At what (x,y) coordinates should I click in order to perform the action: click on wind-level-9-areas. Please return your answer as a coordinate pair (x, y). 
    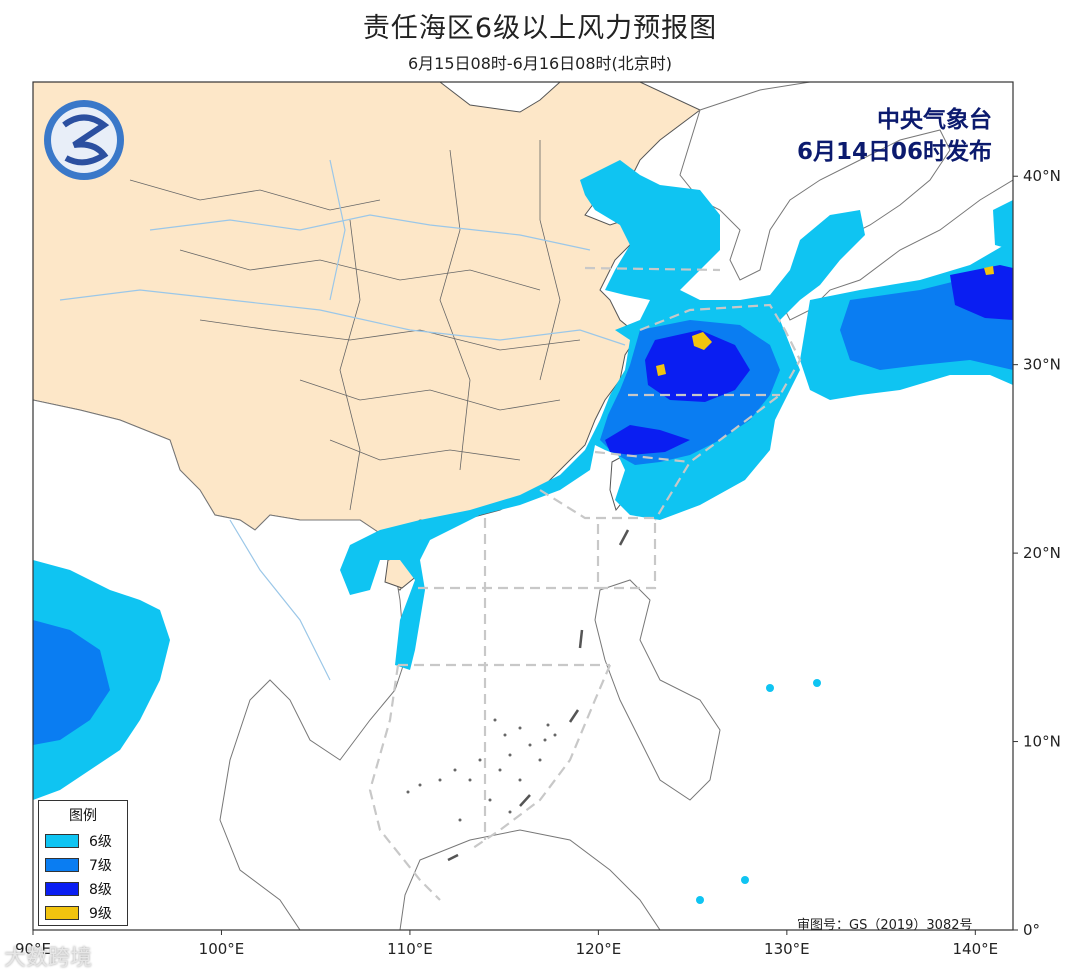
    Looking at the image, I should click on (825, 321).